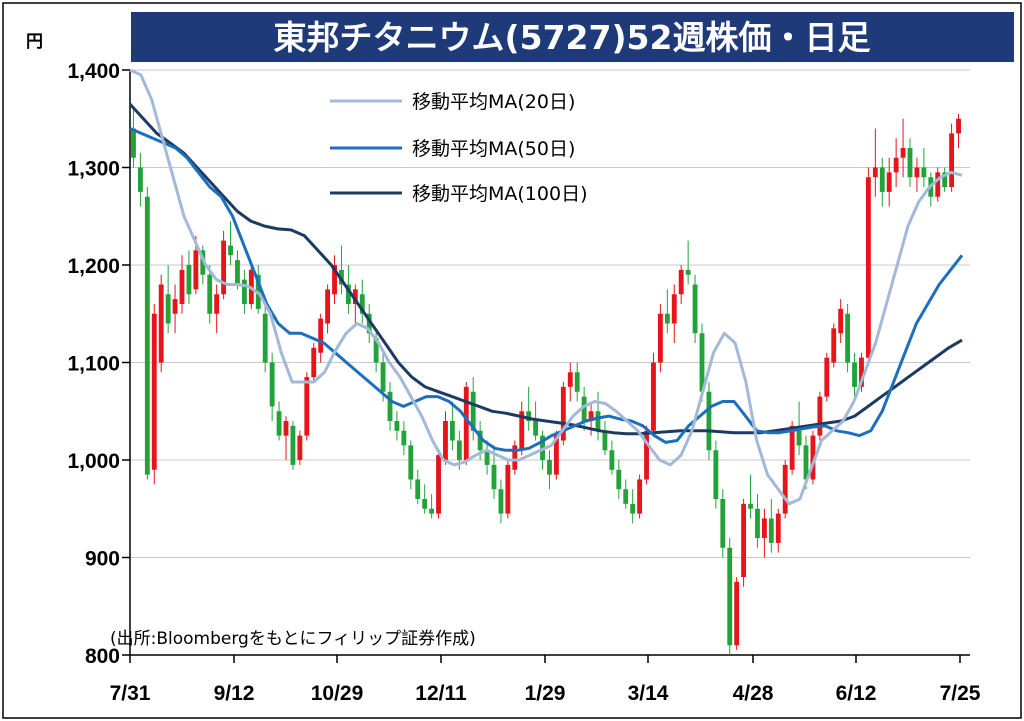 Image resolution: width=1024 pixels, height=721 pixels. Describe the element at coordinates (572, 37) in the screenshot. I see `chart-title: 東邦チタニウム(5727)52週株価・日足` at that location.